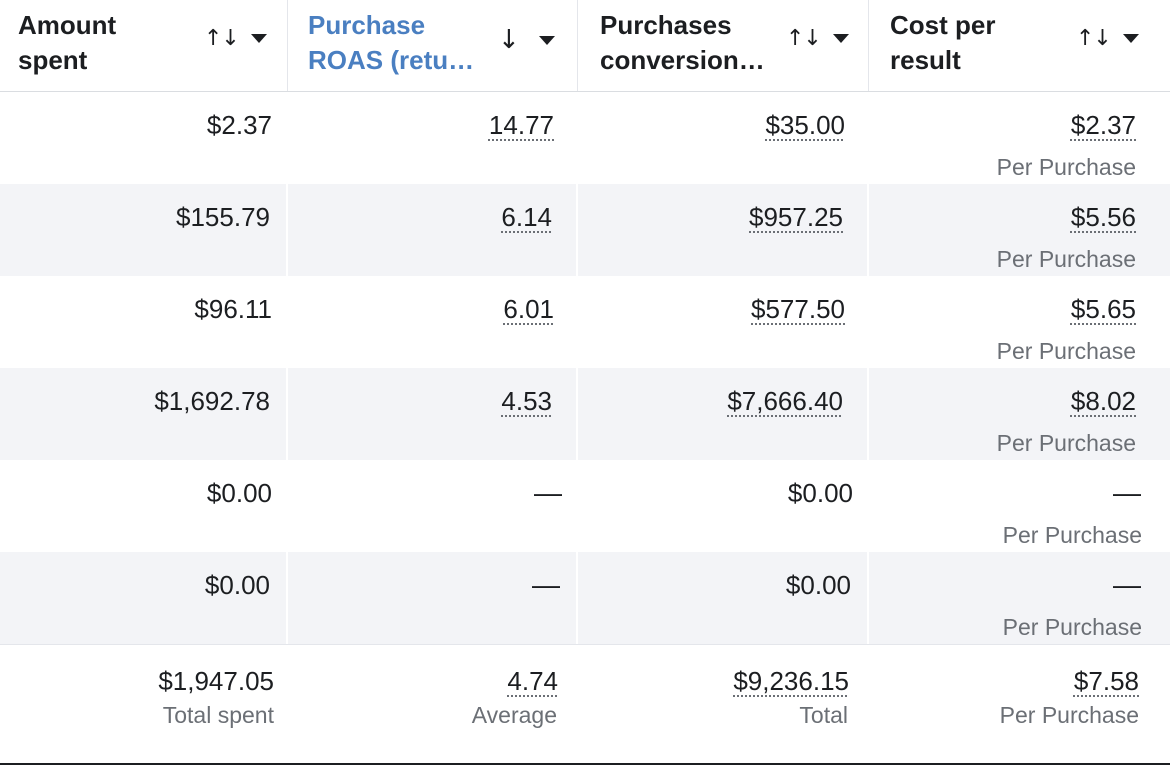 The height and width of the screenshot is (765, 1170). I want to click on column-header-purchase-roas: Purchase ROAS (retu… ↓, so click(433, 45).